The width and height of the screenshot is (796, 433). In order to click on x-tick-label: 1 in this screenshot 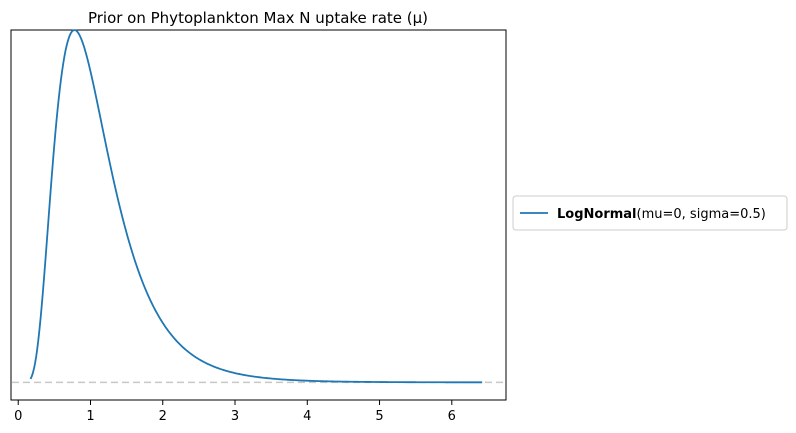, I will do `click(90, 416)`.